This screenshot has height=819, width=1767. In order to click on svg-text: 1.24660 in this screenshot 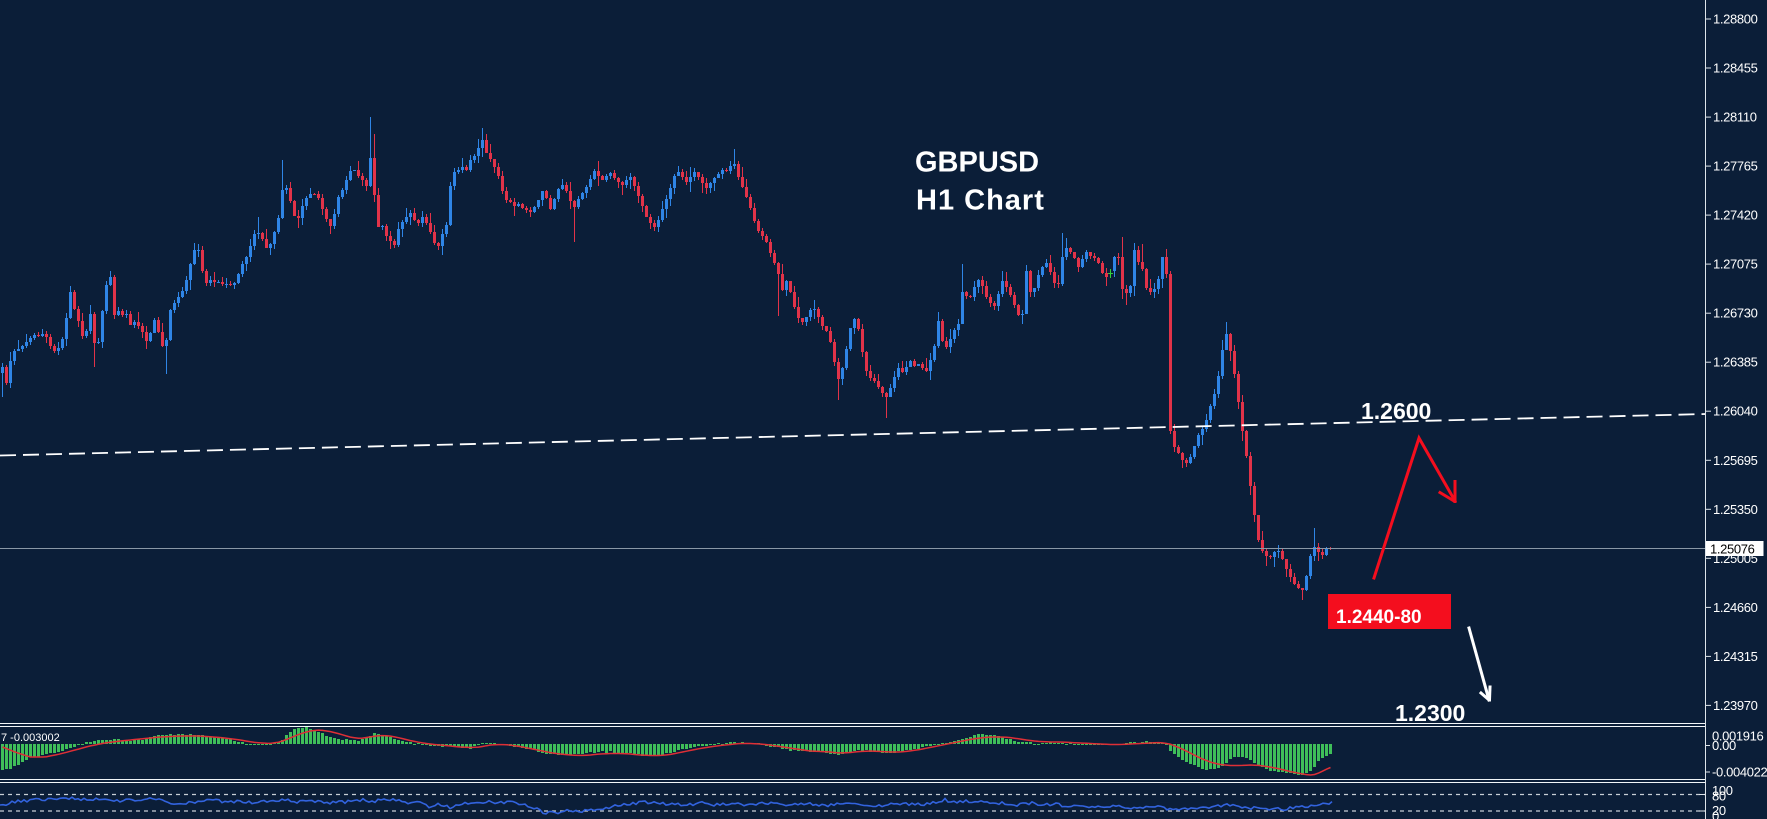, I will do `click(1735, 607)`.